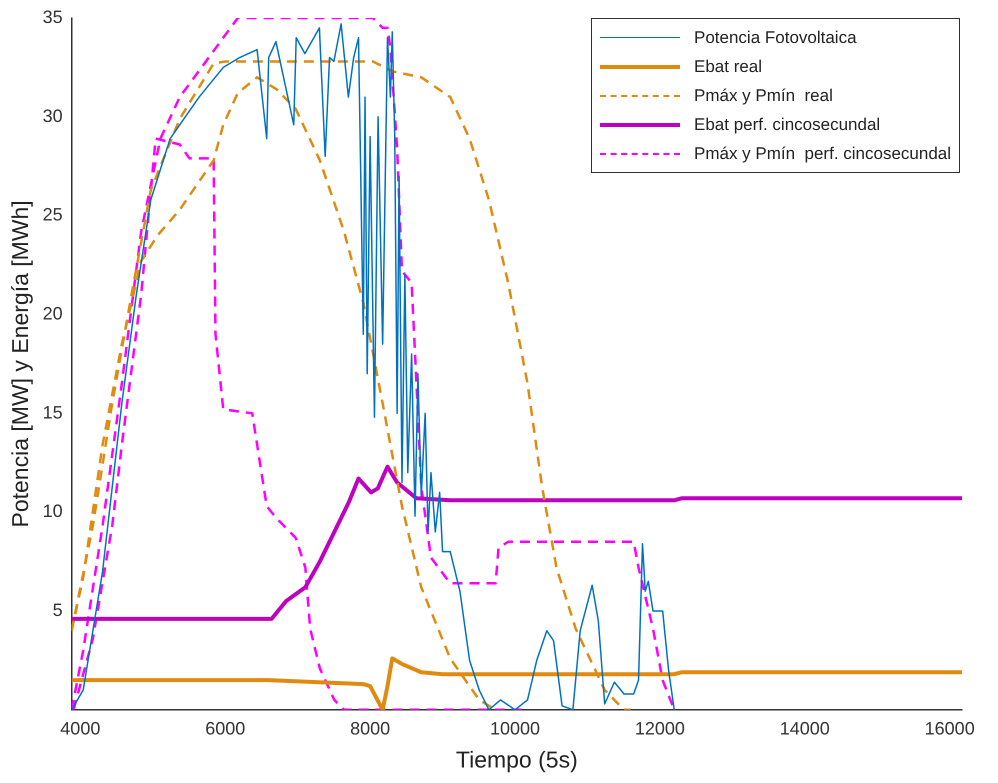 Image resolution: width=998 pixels, height=783 pixels. Describe the element at coordinates (517, 759) in the screenshot. I see `x-axis-title: Tiempo (5s)` at that location.